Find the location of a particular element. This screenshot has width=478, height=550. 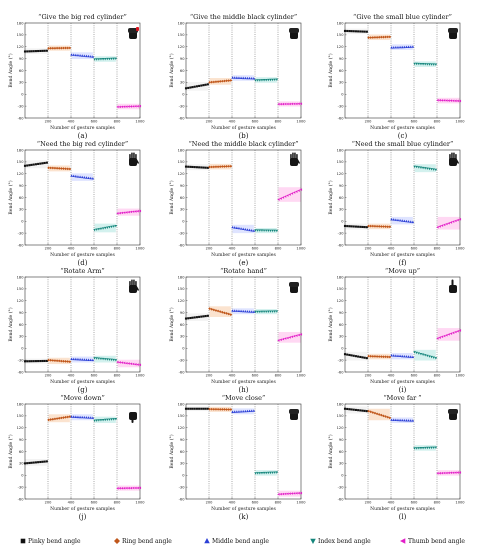

chart-title: “Need the small blue cylinder” is located at coordinates (403, 144).